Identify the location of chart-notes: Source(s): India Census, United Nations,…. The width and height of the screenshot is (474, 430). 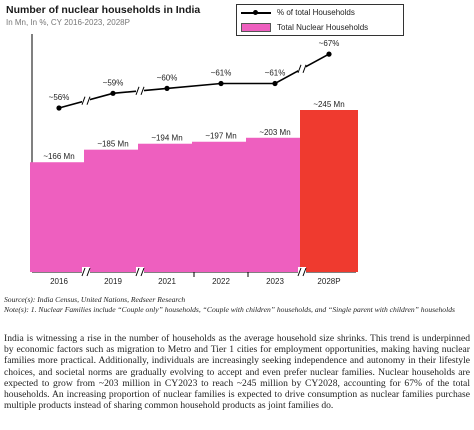
(237, 304).